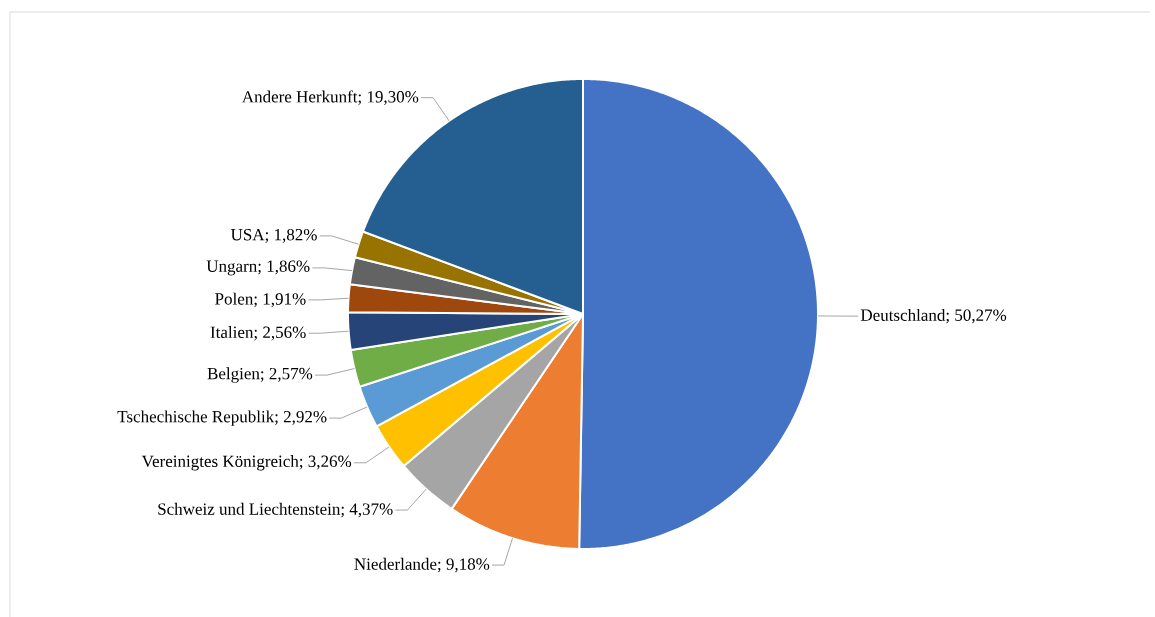  I want to click on slice-label: Niederlande, so click(395, 563).